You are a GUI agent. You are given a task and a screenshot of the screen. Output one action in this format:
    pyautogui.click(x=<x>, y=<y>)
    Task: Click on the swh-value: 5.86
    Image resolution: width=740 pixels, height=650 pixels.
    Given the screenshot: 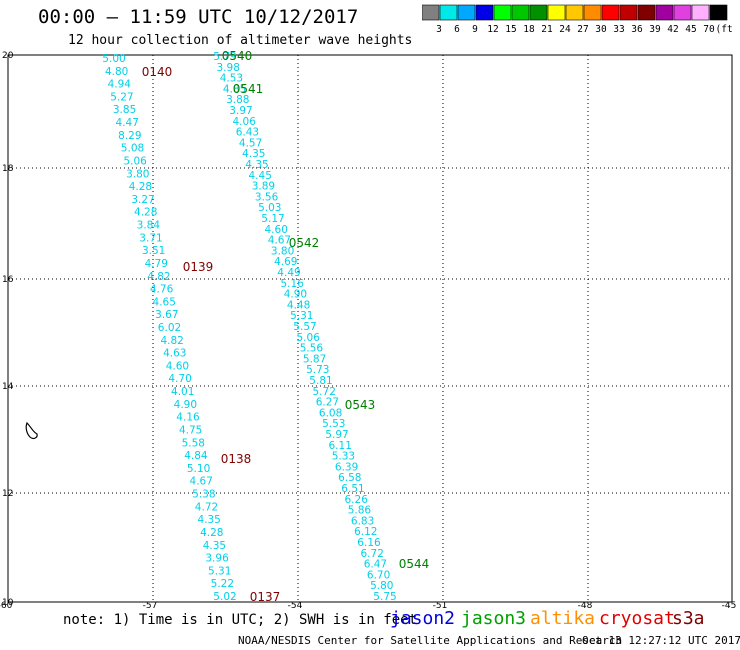 What is the action you would take?
    pyautogui.click(x=360, y=511)
    